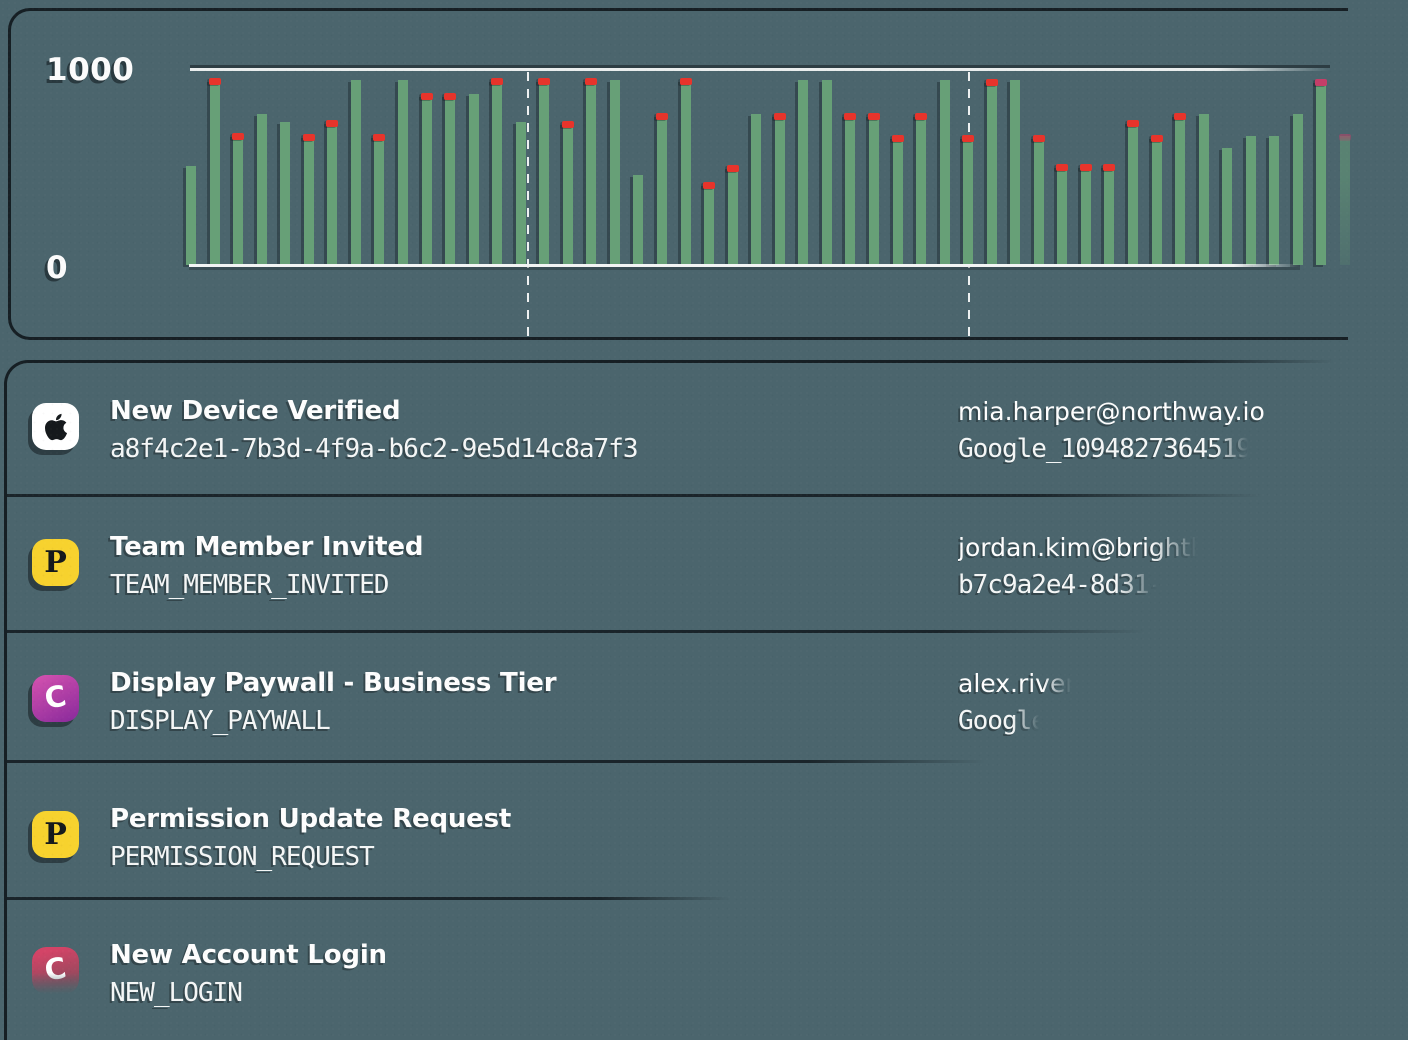 The width and height of the screenshot is (1408, 1040). What do you see at coordinates (57, 268) in the screenshot?
I see `y-axis-min-label: 0` at bounding box center [57, 268].